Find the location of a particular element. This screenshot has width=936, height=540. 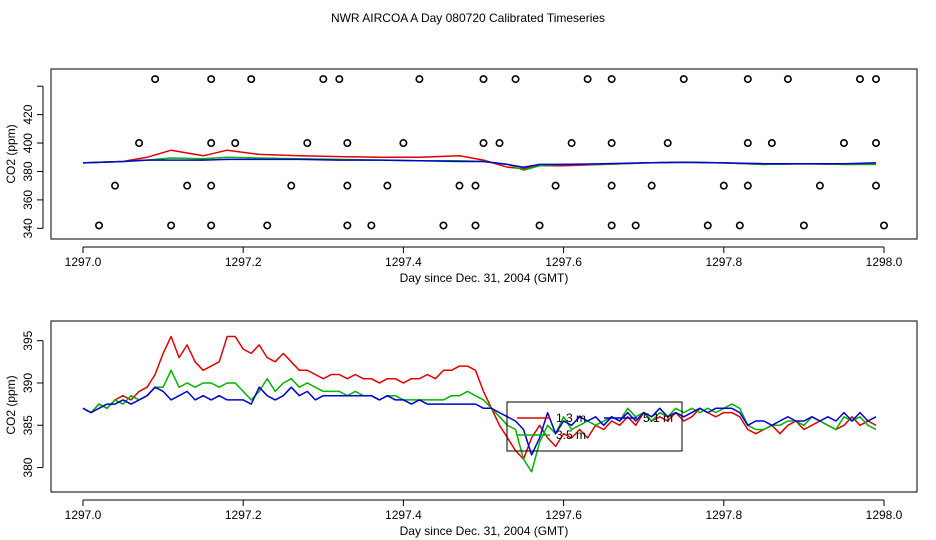

bottom-x-axis-label: Day since Dec. 31, 2004 (GMT) is located at coordinates (484, 531).